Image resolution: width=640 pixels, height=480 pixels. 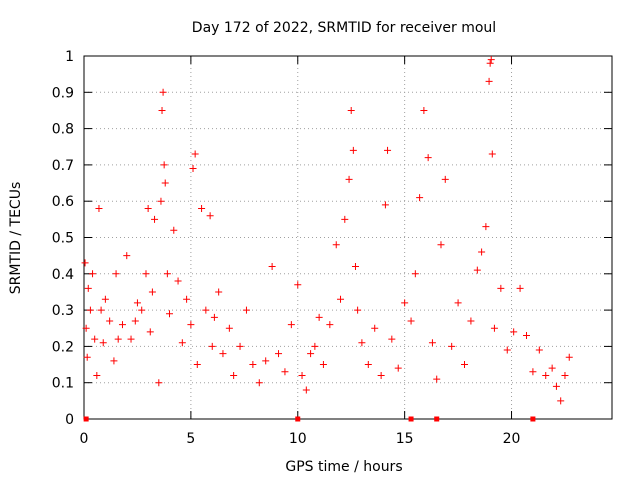 What do you see at coordinates (63, 239) in the screenshot?
I see `y-tick-label: 0.5` at bounding box center [63, 239].